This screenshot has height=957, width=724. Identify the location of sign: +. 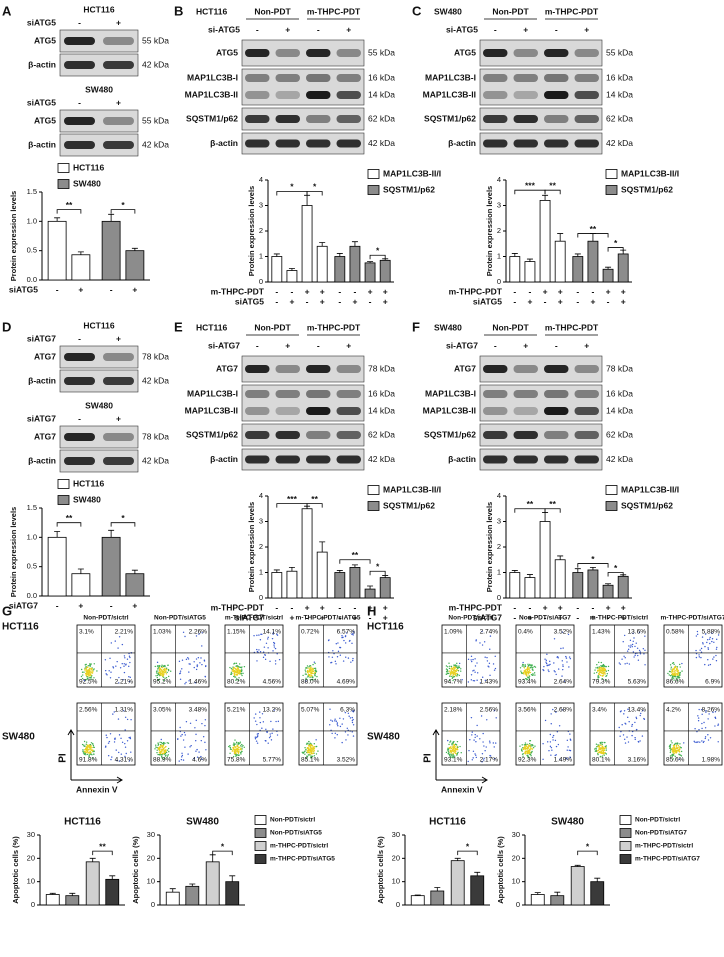
(287, 345).